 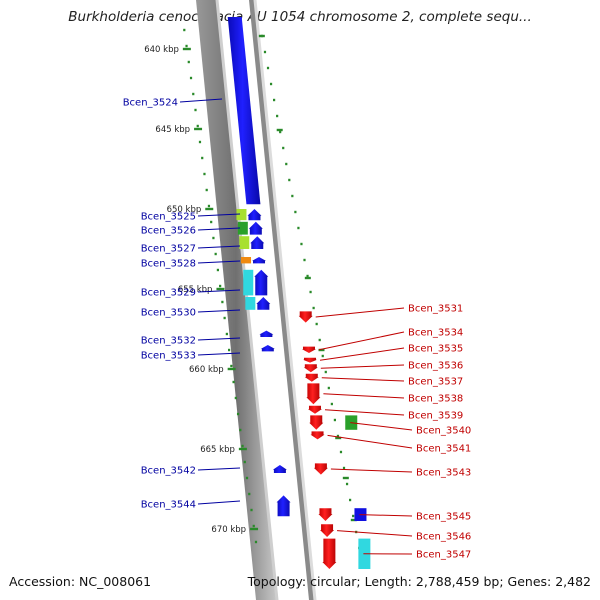 What do you see at coordinates (435, 349) in the screenshot?
I see `gene-label-Bcen_3535: Bcen_3535` at bounding box center [435, 349].